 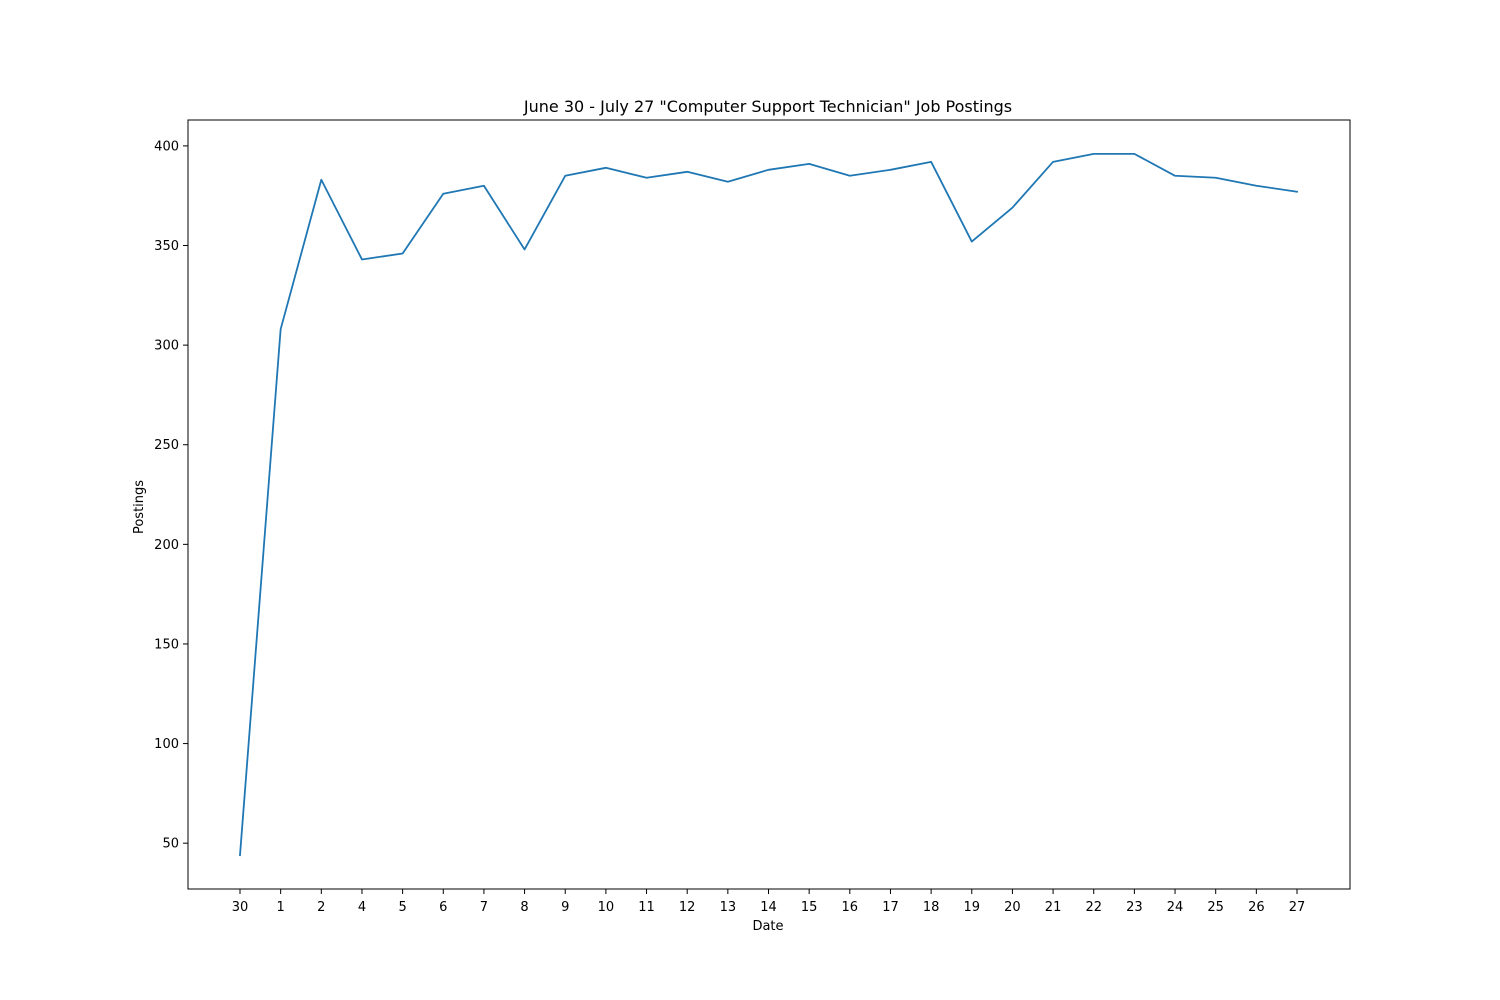 I want to click on x-tick-label: 22, so click(x=1093, y=907).